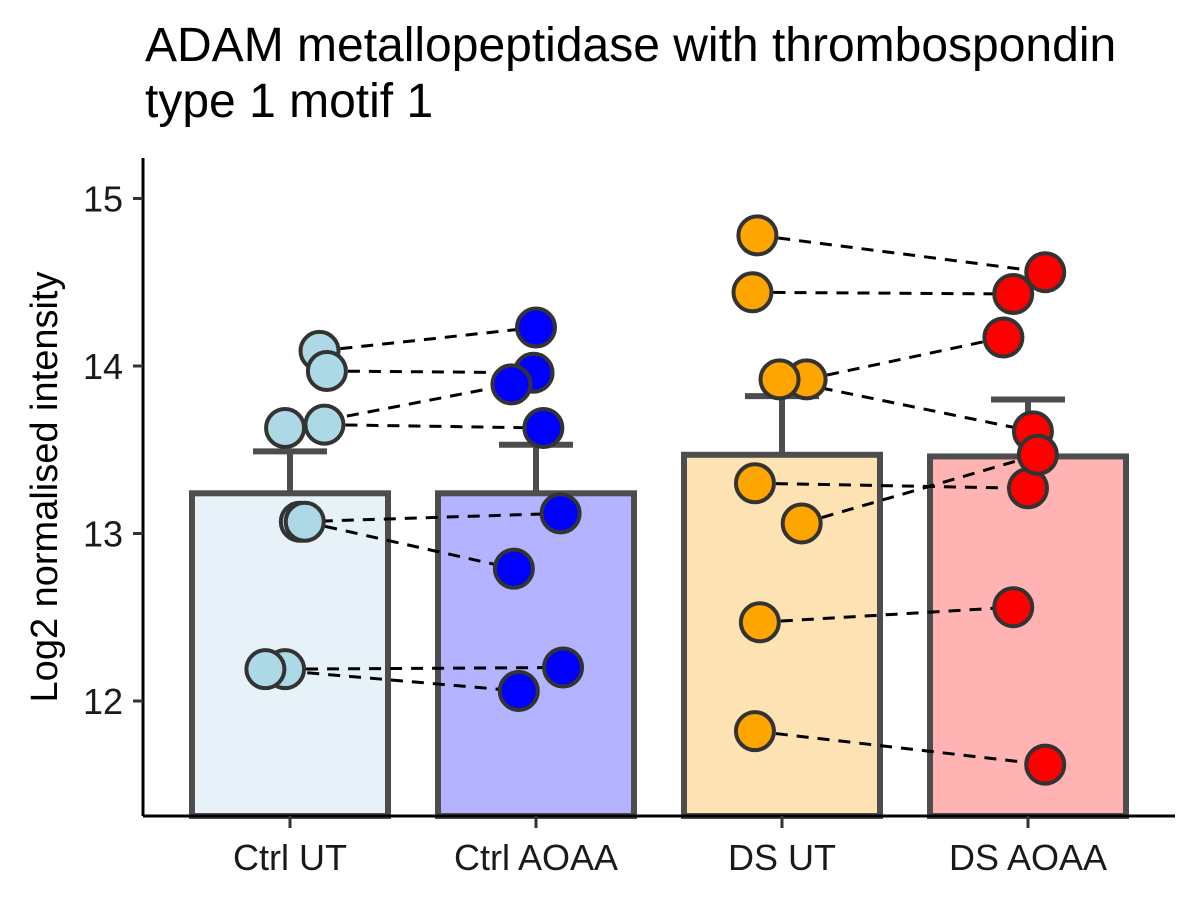 Image resolution: width=1200 pixels, height=900 pixels. Describe the element at coordinates (103, 534) in the screenshot. I see `y-tick-label: 13` at that location.